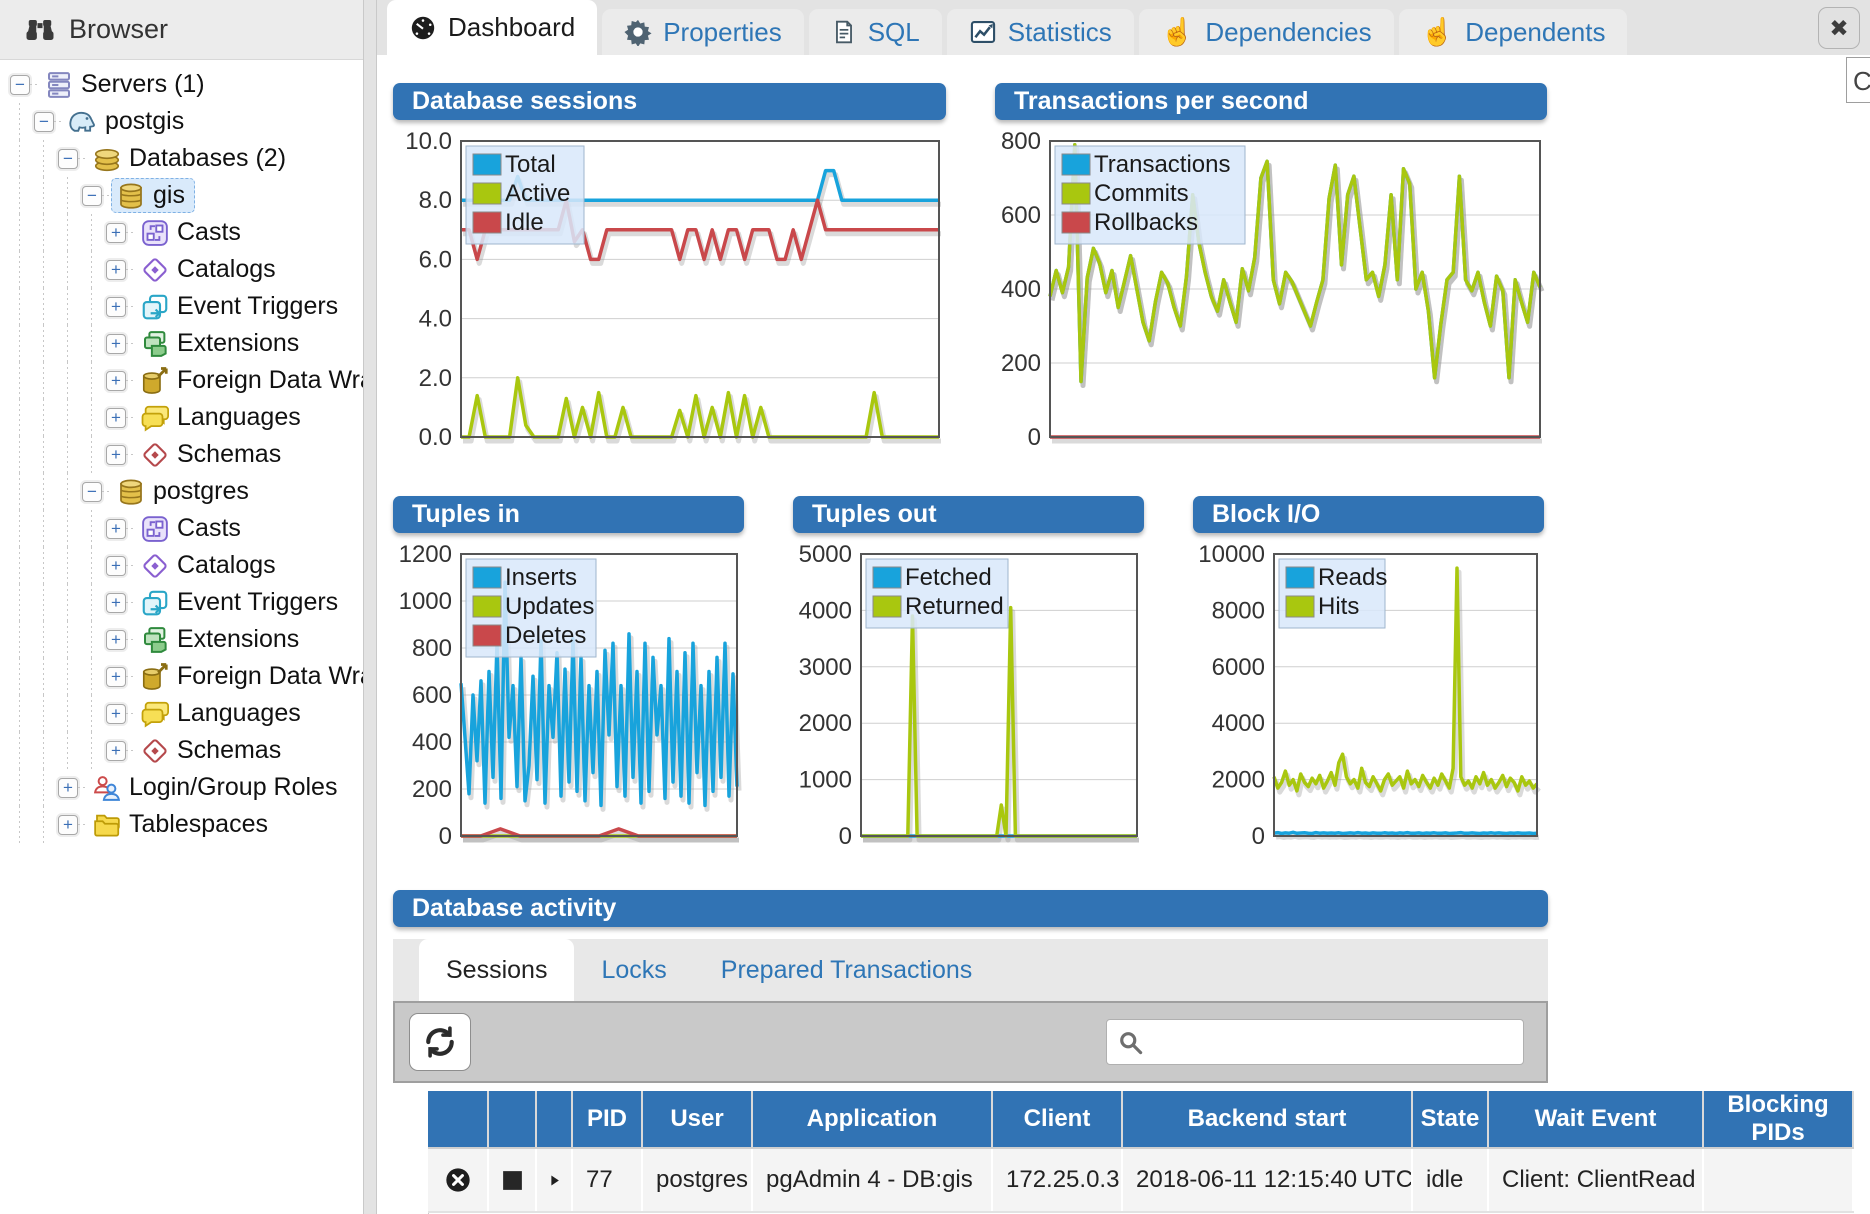 Image resolution: width=1870 pixels, height=1214 pixels. What do you see at coordinates (1288, 31) in the screenshot?
I see `tab-label: Dependencies` at bounding box center [1288, 31].